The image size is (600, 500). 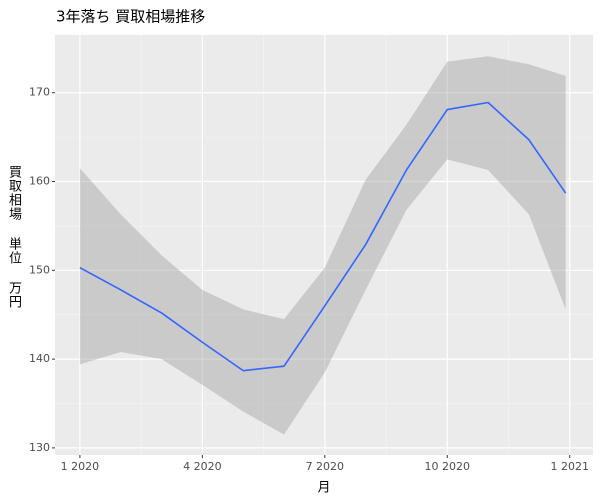 I want to click on y-tick-label: 140, so click(x=39, y=358).